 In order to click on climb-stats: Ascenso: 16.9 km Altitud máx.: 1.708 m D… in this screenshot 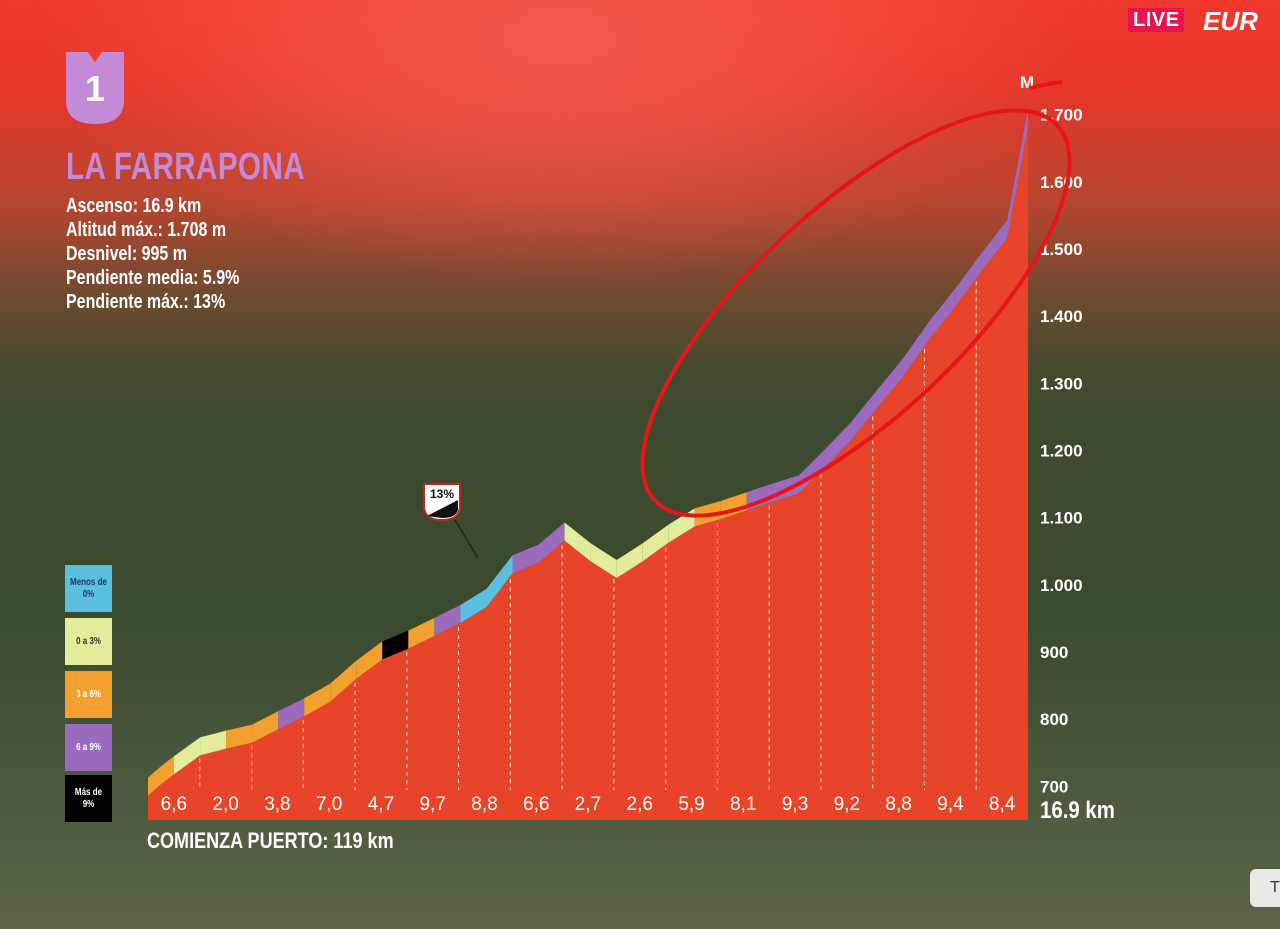, I will do `click(152, 254)`.